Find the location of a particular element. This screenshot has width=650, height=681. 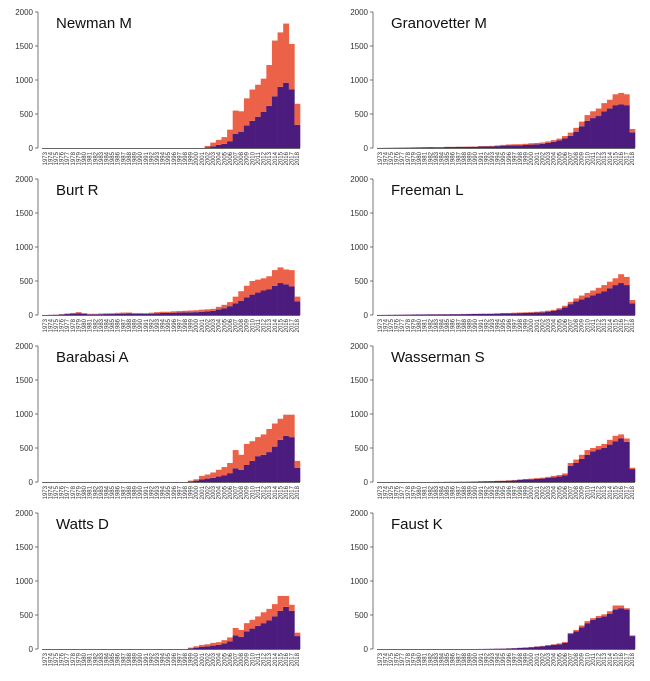

x-tick-label: 2003 is located at coordinates (549, 659).